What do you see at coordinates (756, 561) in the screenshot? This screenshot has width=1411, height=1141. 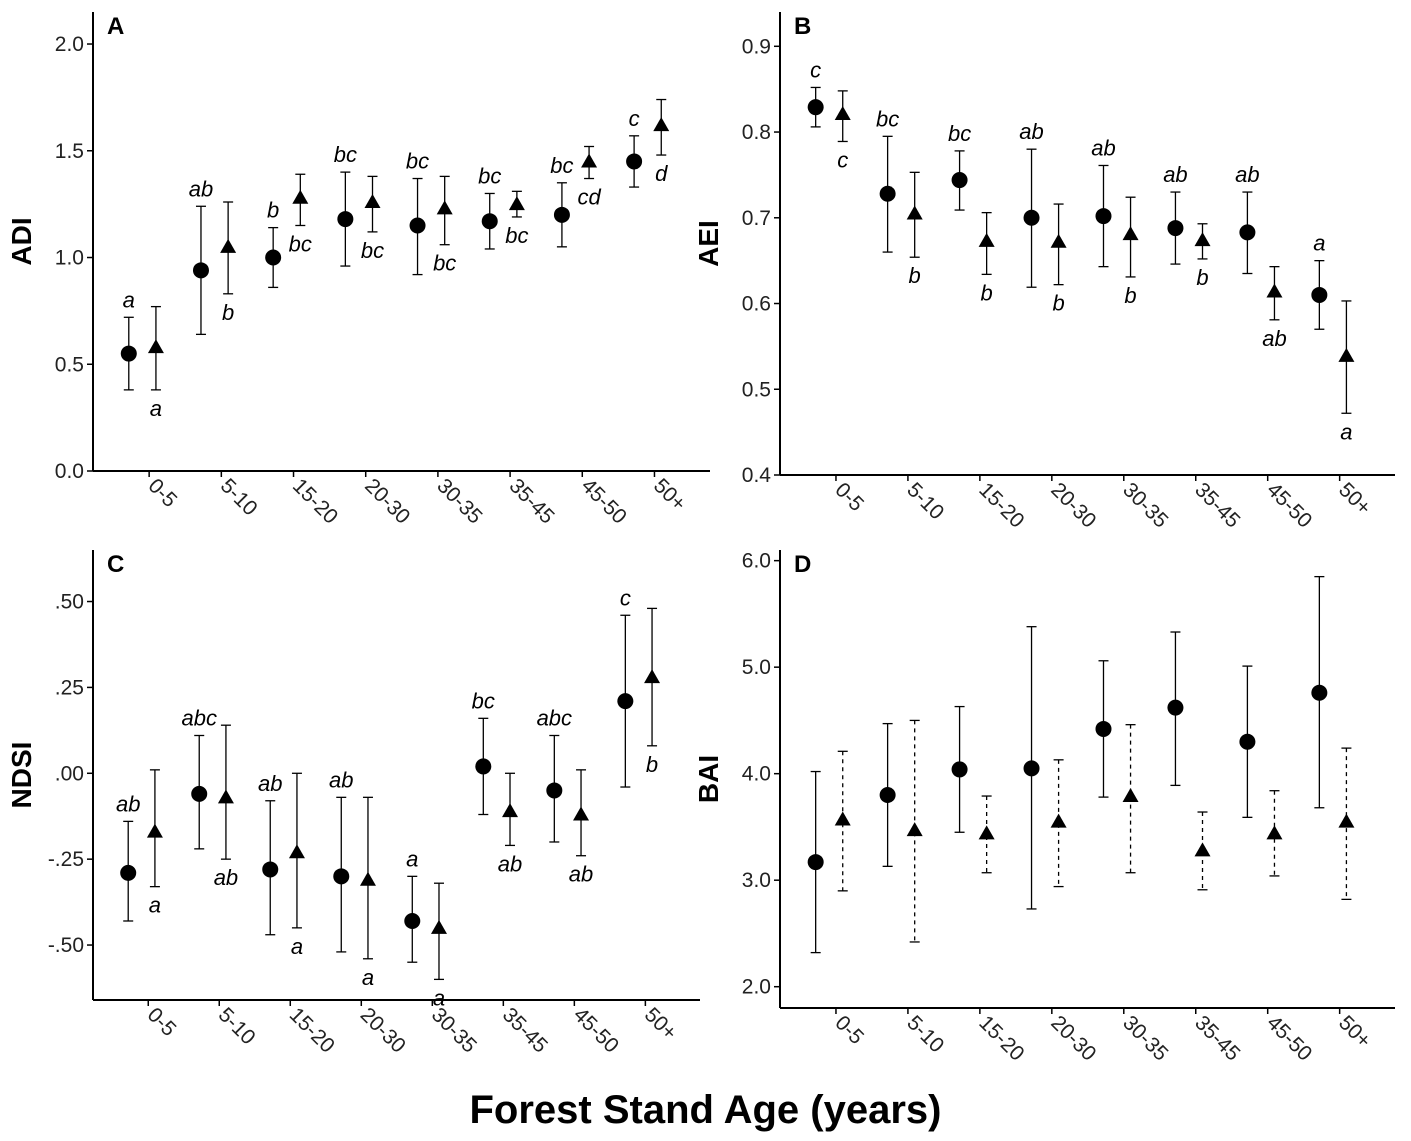 I see `y-tick-label: 6.0` at bounding box center [756, 561].